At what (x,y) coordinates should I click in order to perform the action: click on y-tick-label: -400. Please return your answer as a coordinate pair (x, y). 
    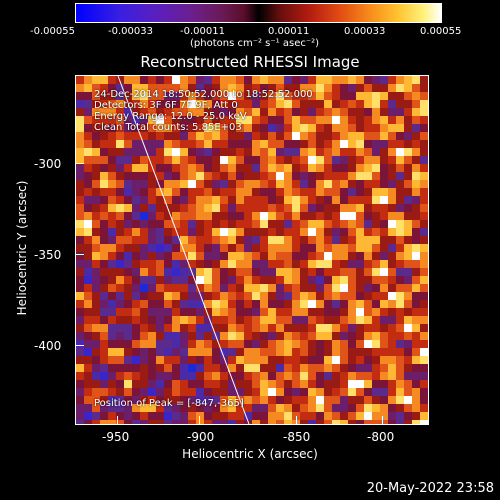
    Looking at the image, I should click on (48, 346).